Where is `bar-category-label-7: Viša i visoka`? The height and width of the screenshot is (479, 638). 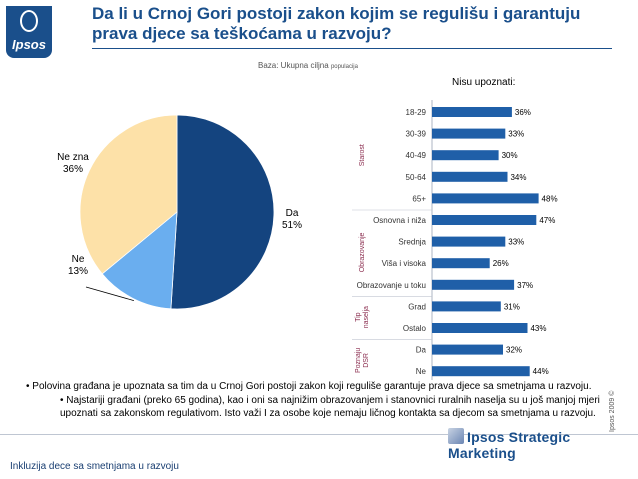 bar-category-label-7: Viša i visoka is located at coordinates (404, 263).